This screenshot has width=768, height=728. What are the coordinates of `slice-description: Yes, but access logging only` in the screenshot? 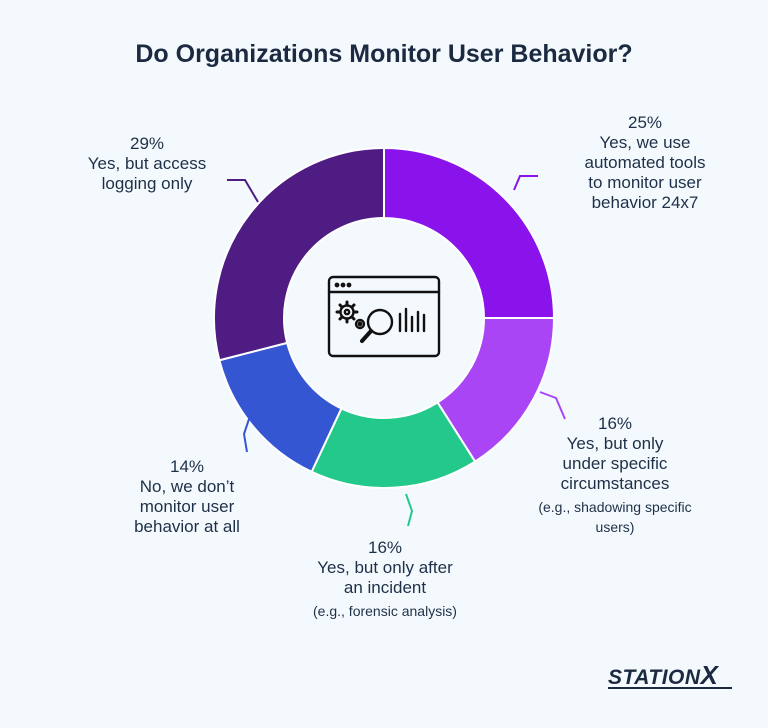 It's located at (147, 173).